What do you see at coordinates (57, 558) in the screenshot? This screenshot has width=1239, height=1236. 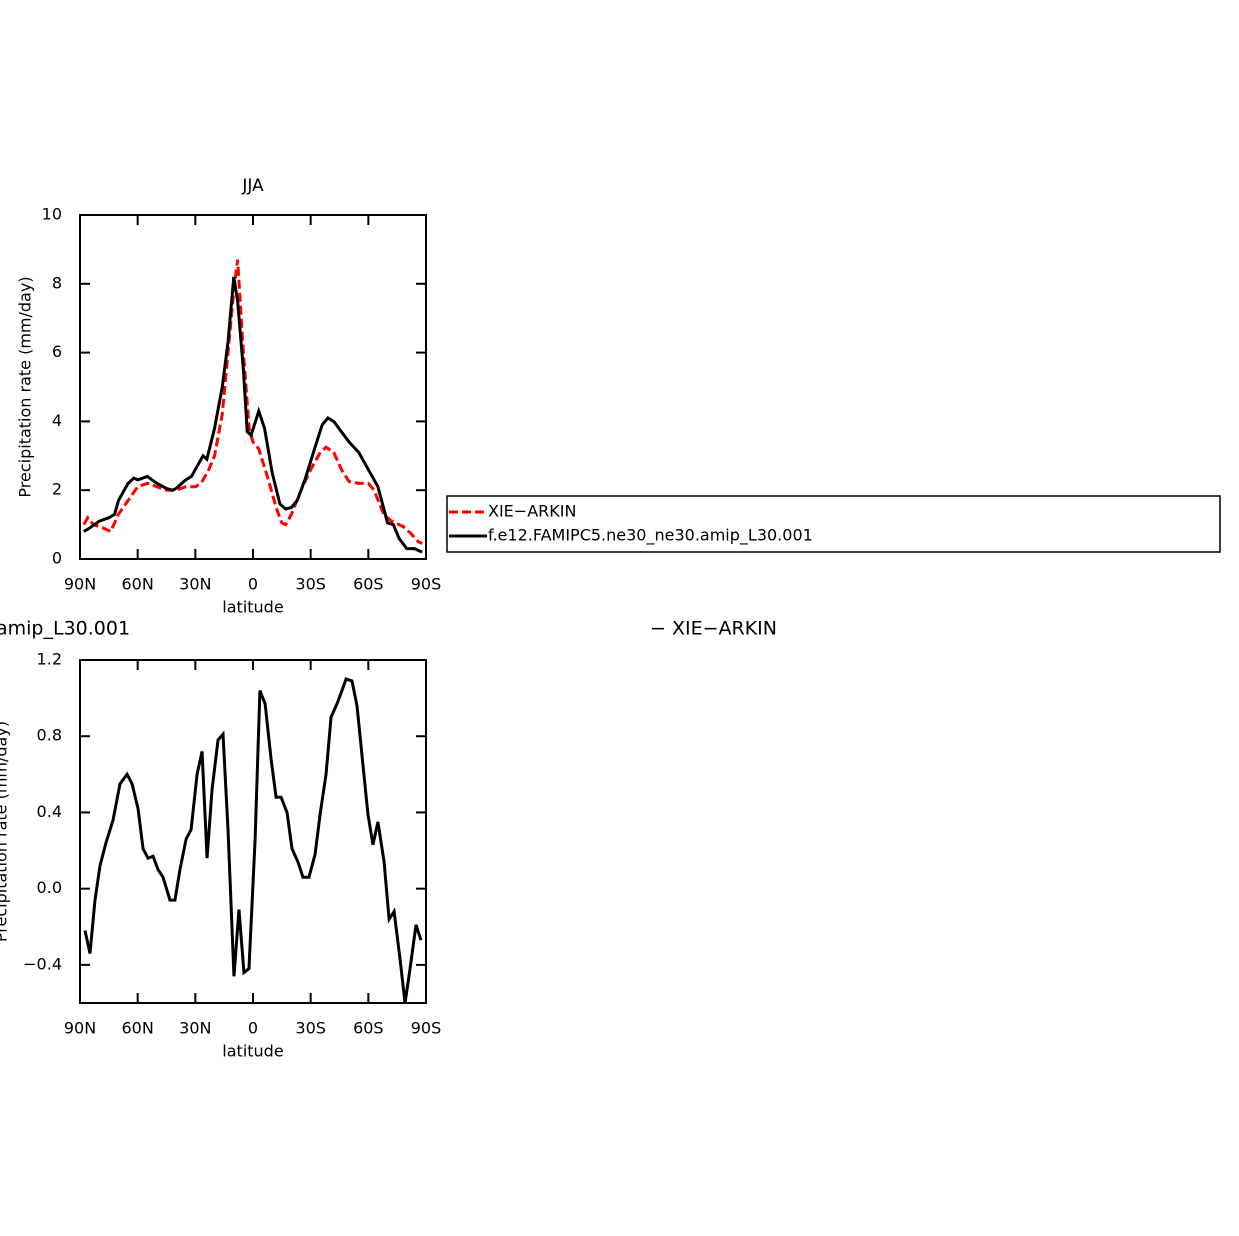 I see `y-tick-label: 0` at bounding box center [57, 558].